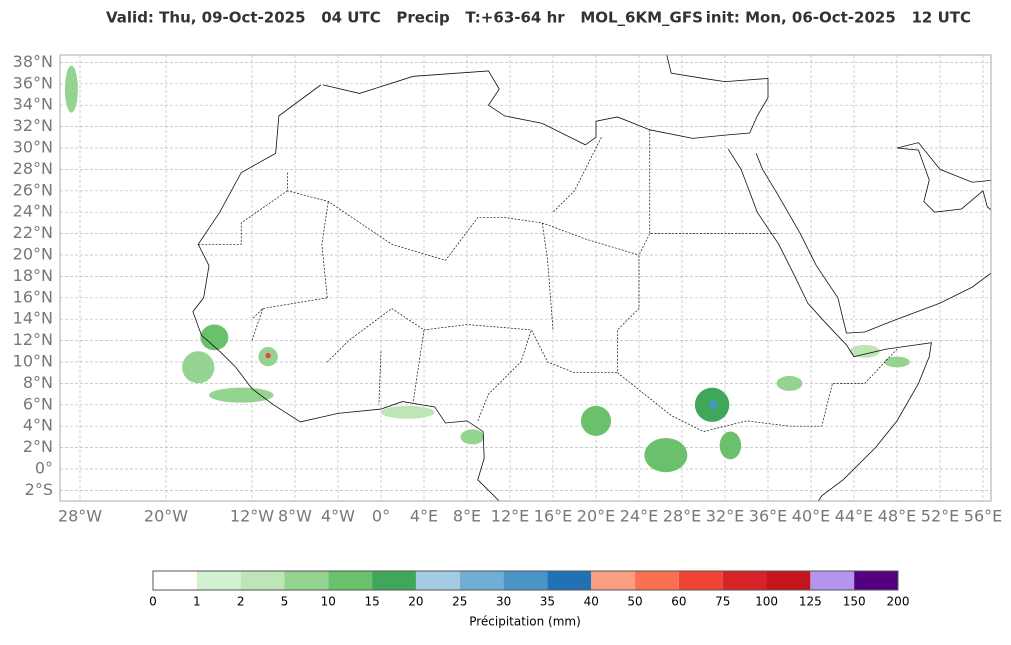 The height and width of the screenshot is (645, 1011). What do you see at coordinates (33, 104) in the screenshot?
I see `lat-tick-label: 34°N` at bounding box center [33, 104].